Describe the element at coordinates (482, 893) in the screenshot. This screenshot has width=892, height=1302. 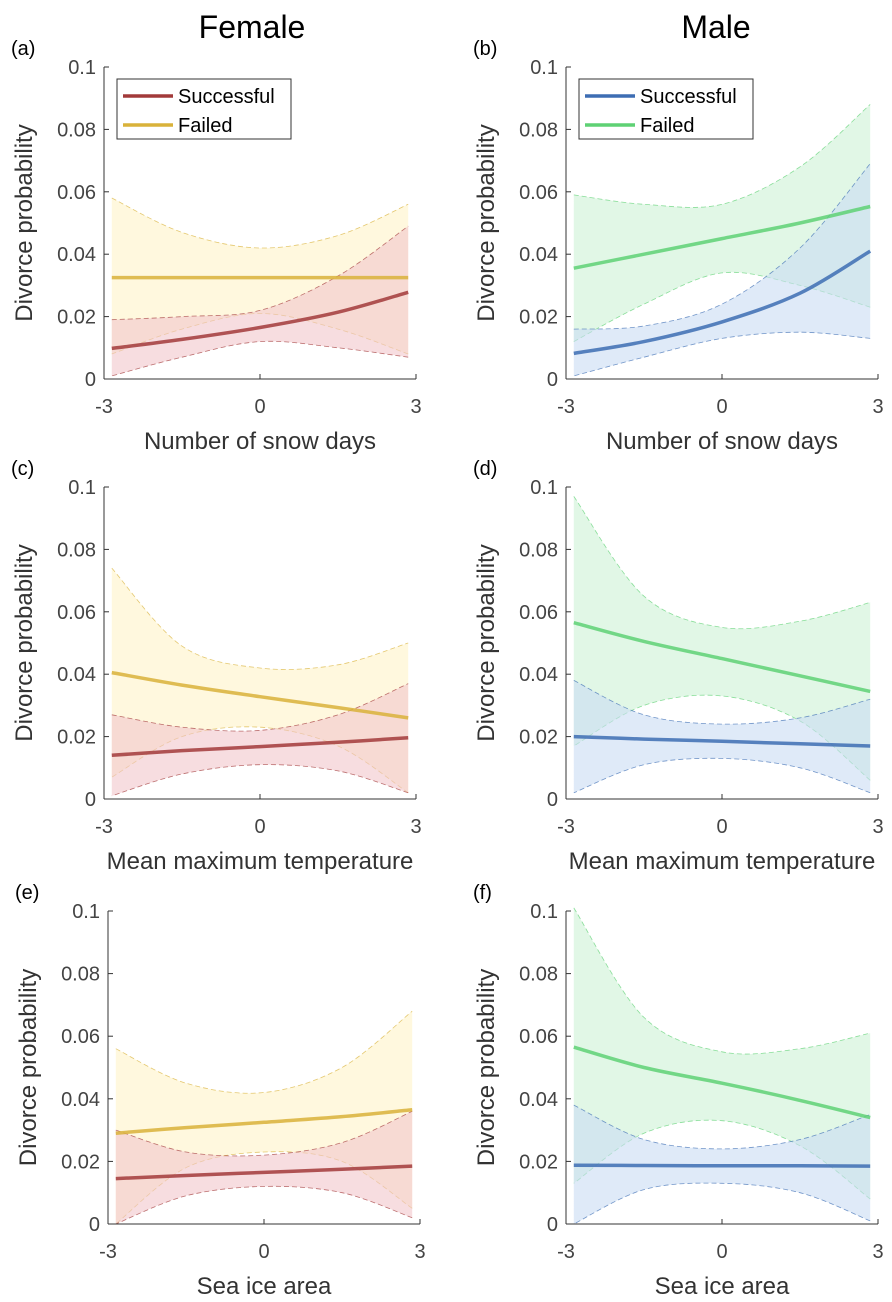
I see `panel-letter: (f)` at that location.